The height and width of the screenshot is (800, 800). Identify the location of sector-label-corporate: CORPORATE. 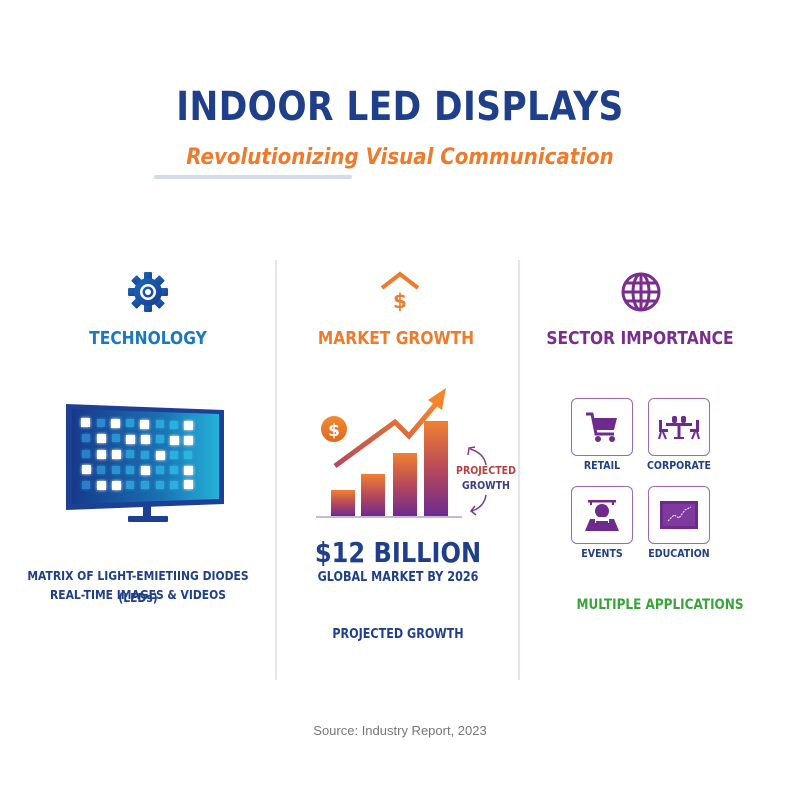
(679, 465).